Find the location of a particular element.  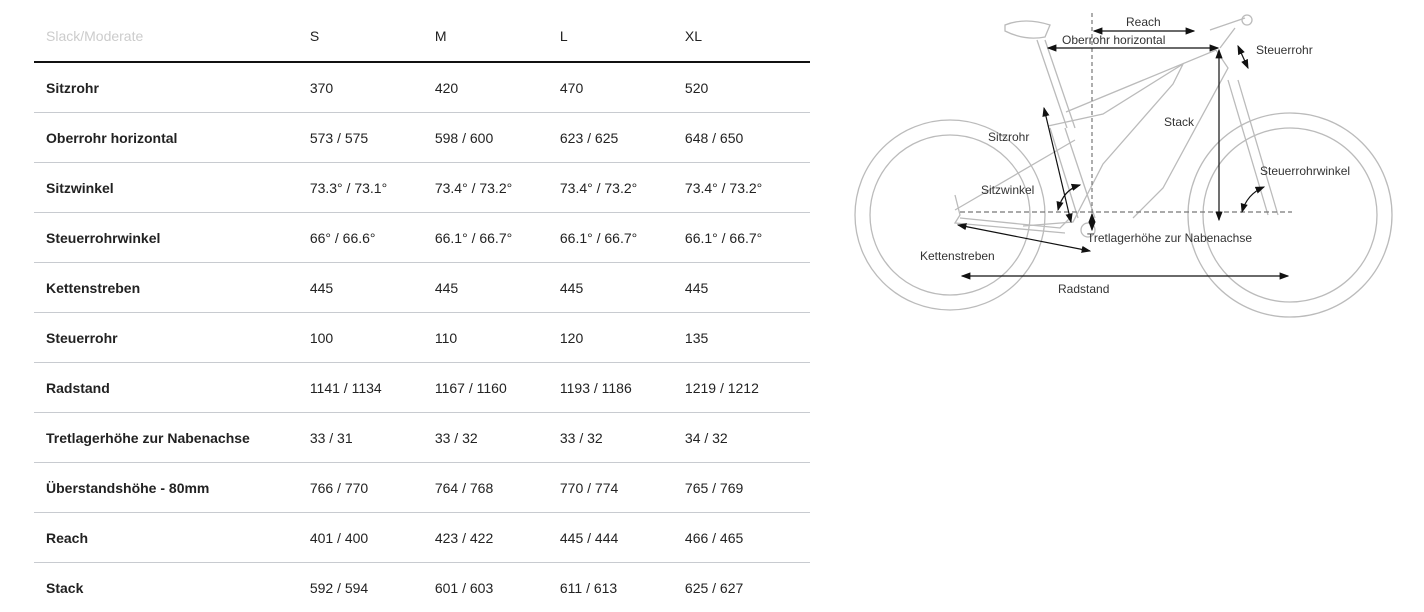

label-steuerrohrwinkel: Steuerrohrwinkel is located at coordinates (1305, 171).